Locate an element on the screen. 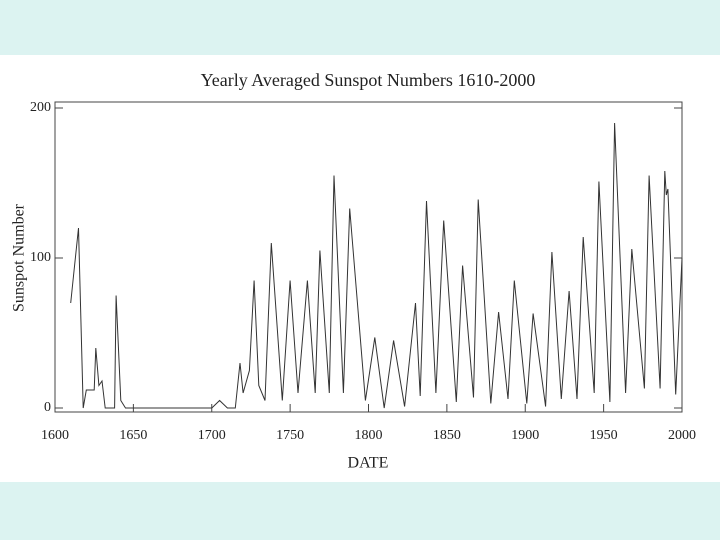 The image size is (720, 540). x-tick-label: 1750 is located at coordinates (290, 435).